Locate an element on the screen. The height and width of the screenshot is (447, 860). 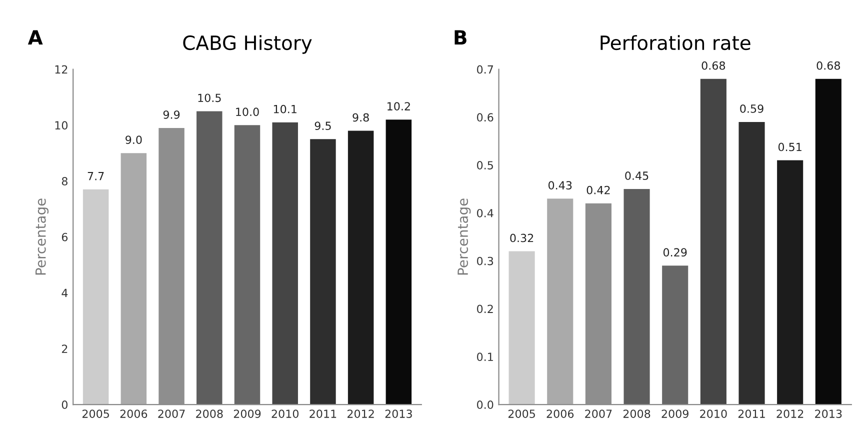
y-tick-label: 0.7 is located at coordinates (485, 69).